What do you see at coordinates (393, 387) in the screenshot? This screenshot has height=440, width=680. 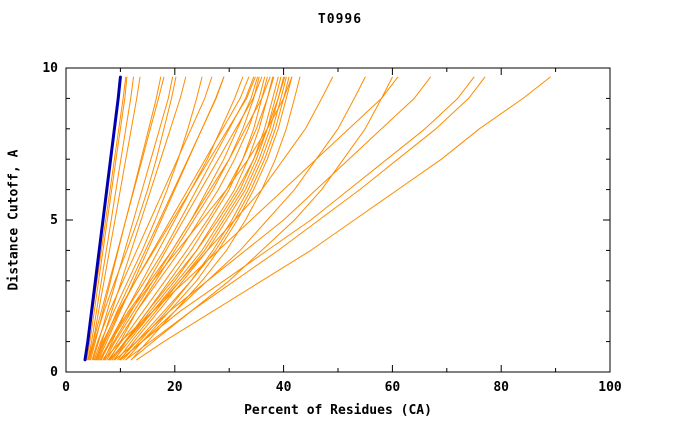 I see `x-tick-label: 60` at bounding box center [393, 387].